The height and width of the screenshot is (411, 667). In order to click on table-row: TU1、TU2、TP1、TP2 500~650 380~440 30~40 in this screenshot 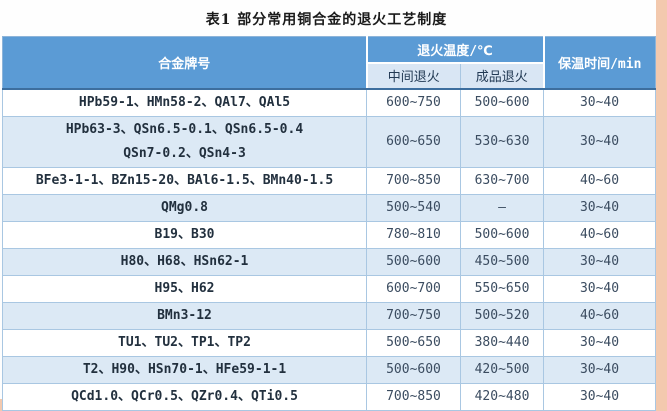, I will do `click(329, 342)`.